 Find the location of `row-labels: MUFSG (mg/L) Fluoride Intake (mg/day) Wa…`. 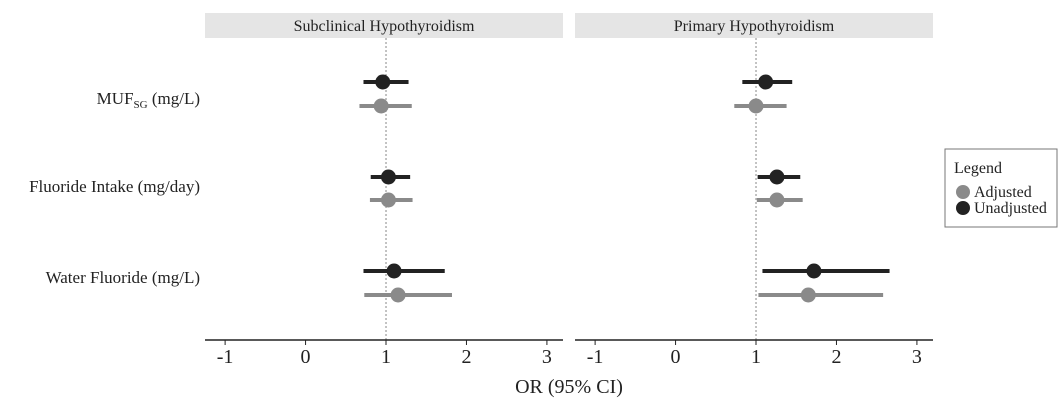

row-labels: MUFSG (mg/L) Fluoride Intake (mg/day) Wa… is located at coordinates (114, 188).